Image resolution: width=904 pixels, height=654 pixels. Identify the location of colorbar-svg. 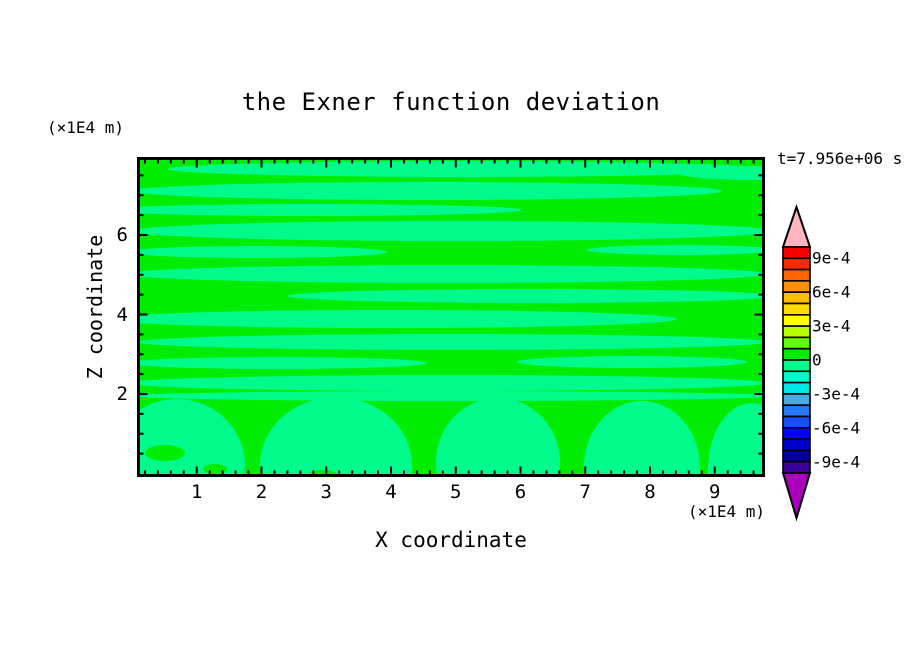
(796, 362).